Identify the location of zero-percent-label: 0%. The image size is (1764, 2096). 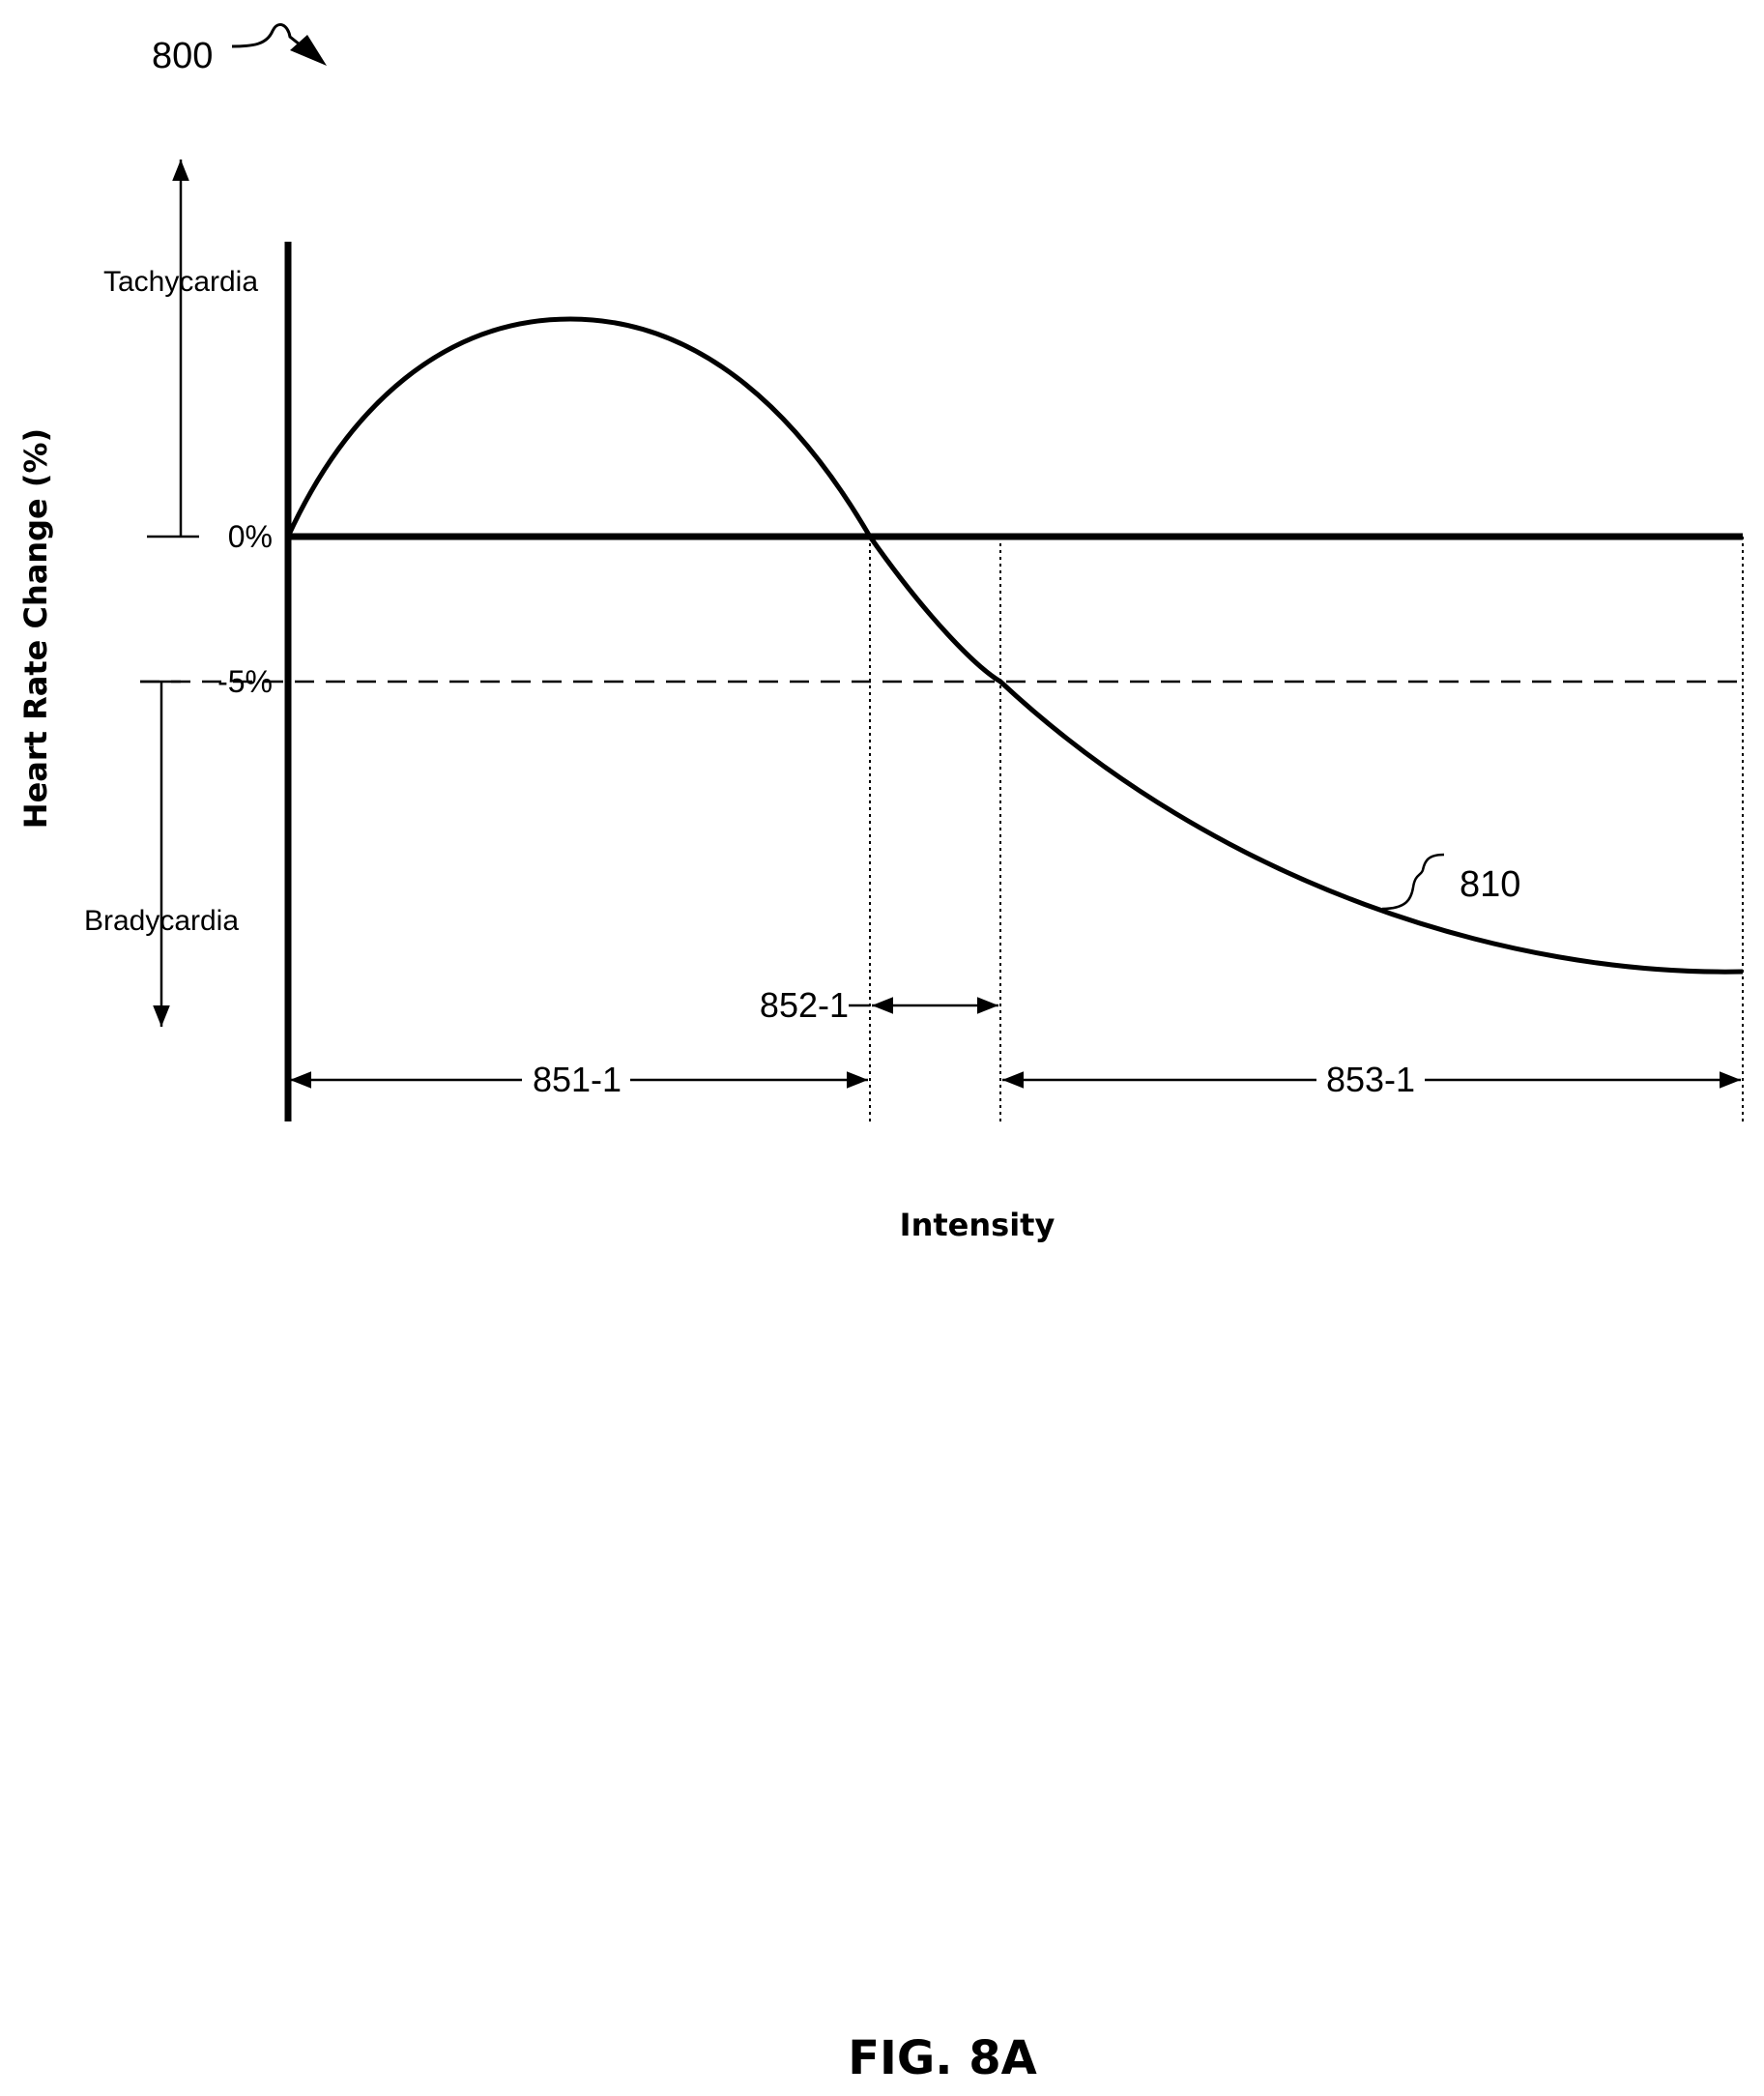
(250, 536).